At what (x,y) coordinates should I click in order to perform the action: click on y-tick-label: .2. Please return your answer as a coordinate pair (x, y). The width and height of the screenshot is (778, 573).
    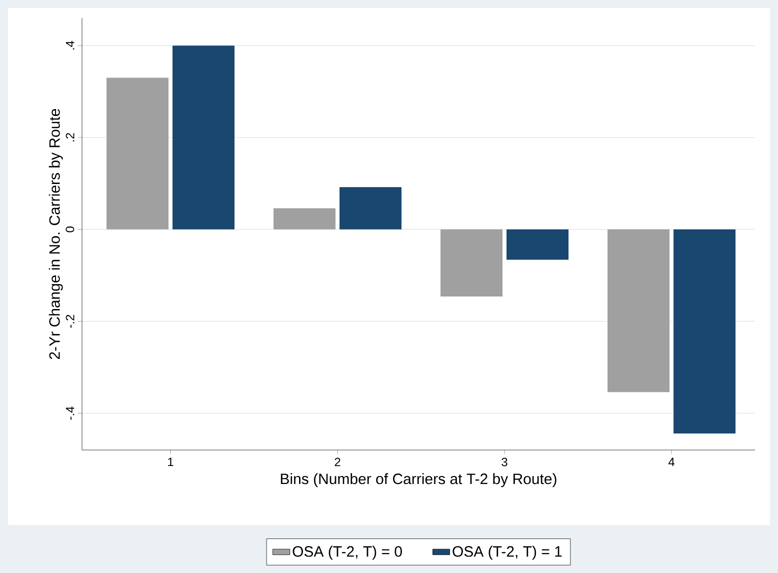
    Looking at the image, I should click on (70, 137).